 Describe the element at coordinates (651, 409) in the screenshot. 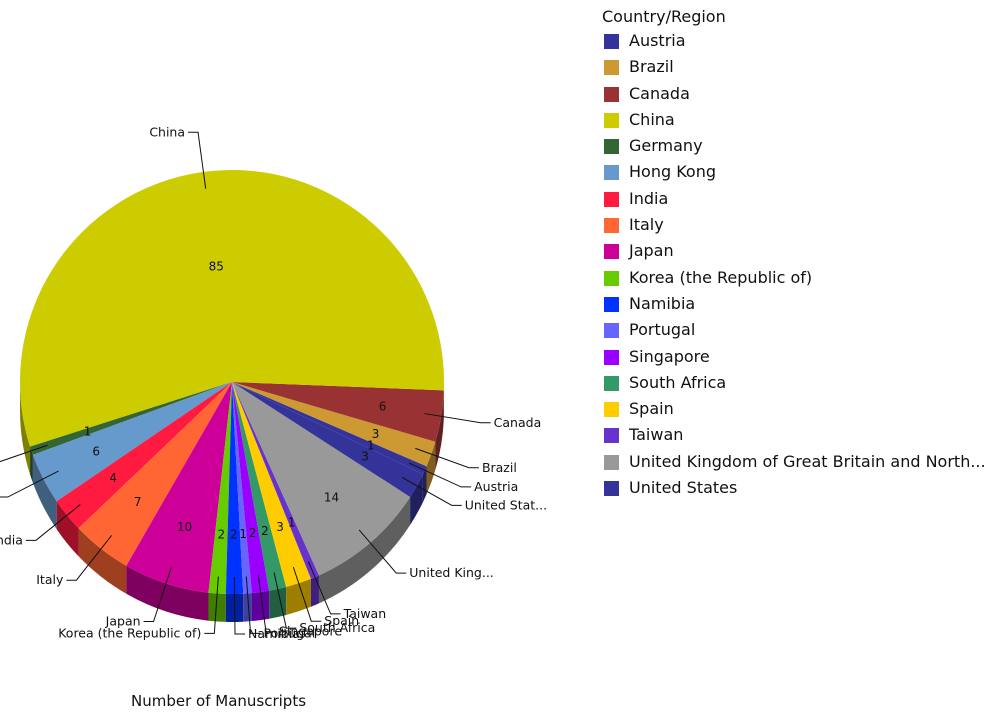

I see `legend-label: Spain` at that location.